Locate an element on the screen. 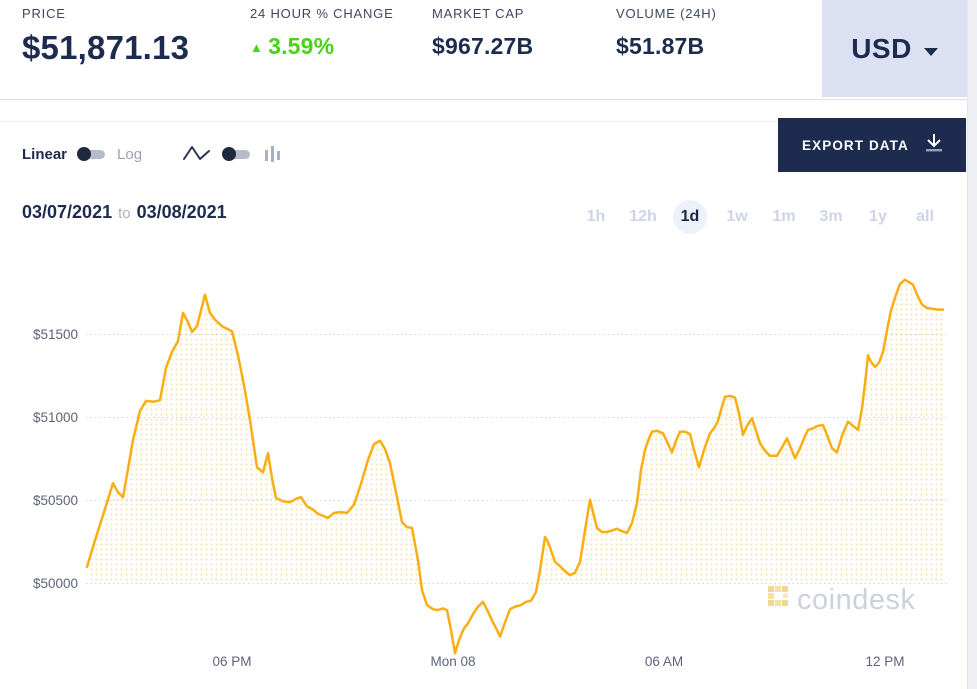 The image size is (977, 689). svg-text: 06 PM is located at coordinates (231, 661).